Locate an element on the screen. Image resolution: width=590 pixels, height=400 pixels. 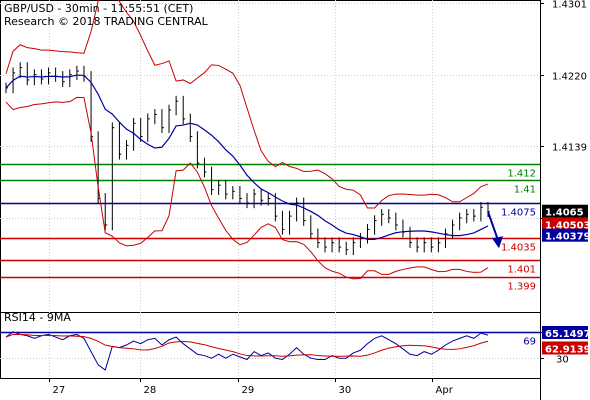
rsi-level-label: 69 is located at coordinates (529, 342).